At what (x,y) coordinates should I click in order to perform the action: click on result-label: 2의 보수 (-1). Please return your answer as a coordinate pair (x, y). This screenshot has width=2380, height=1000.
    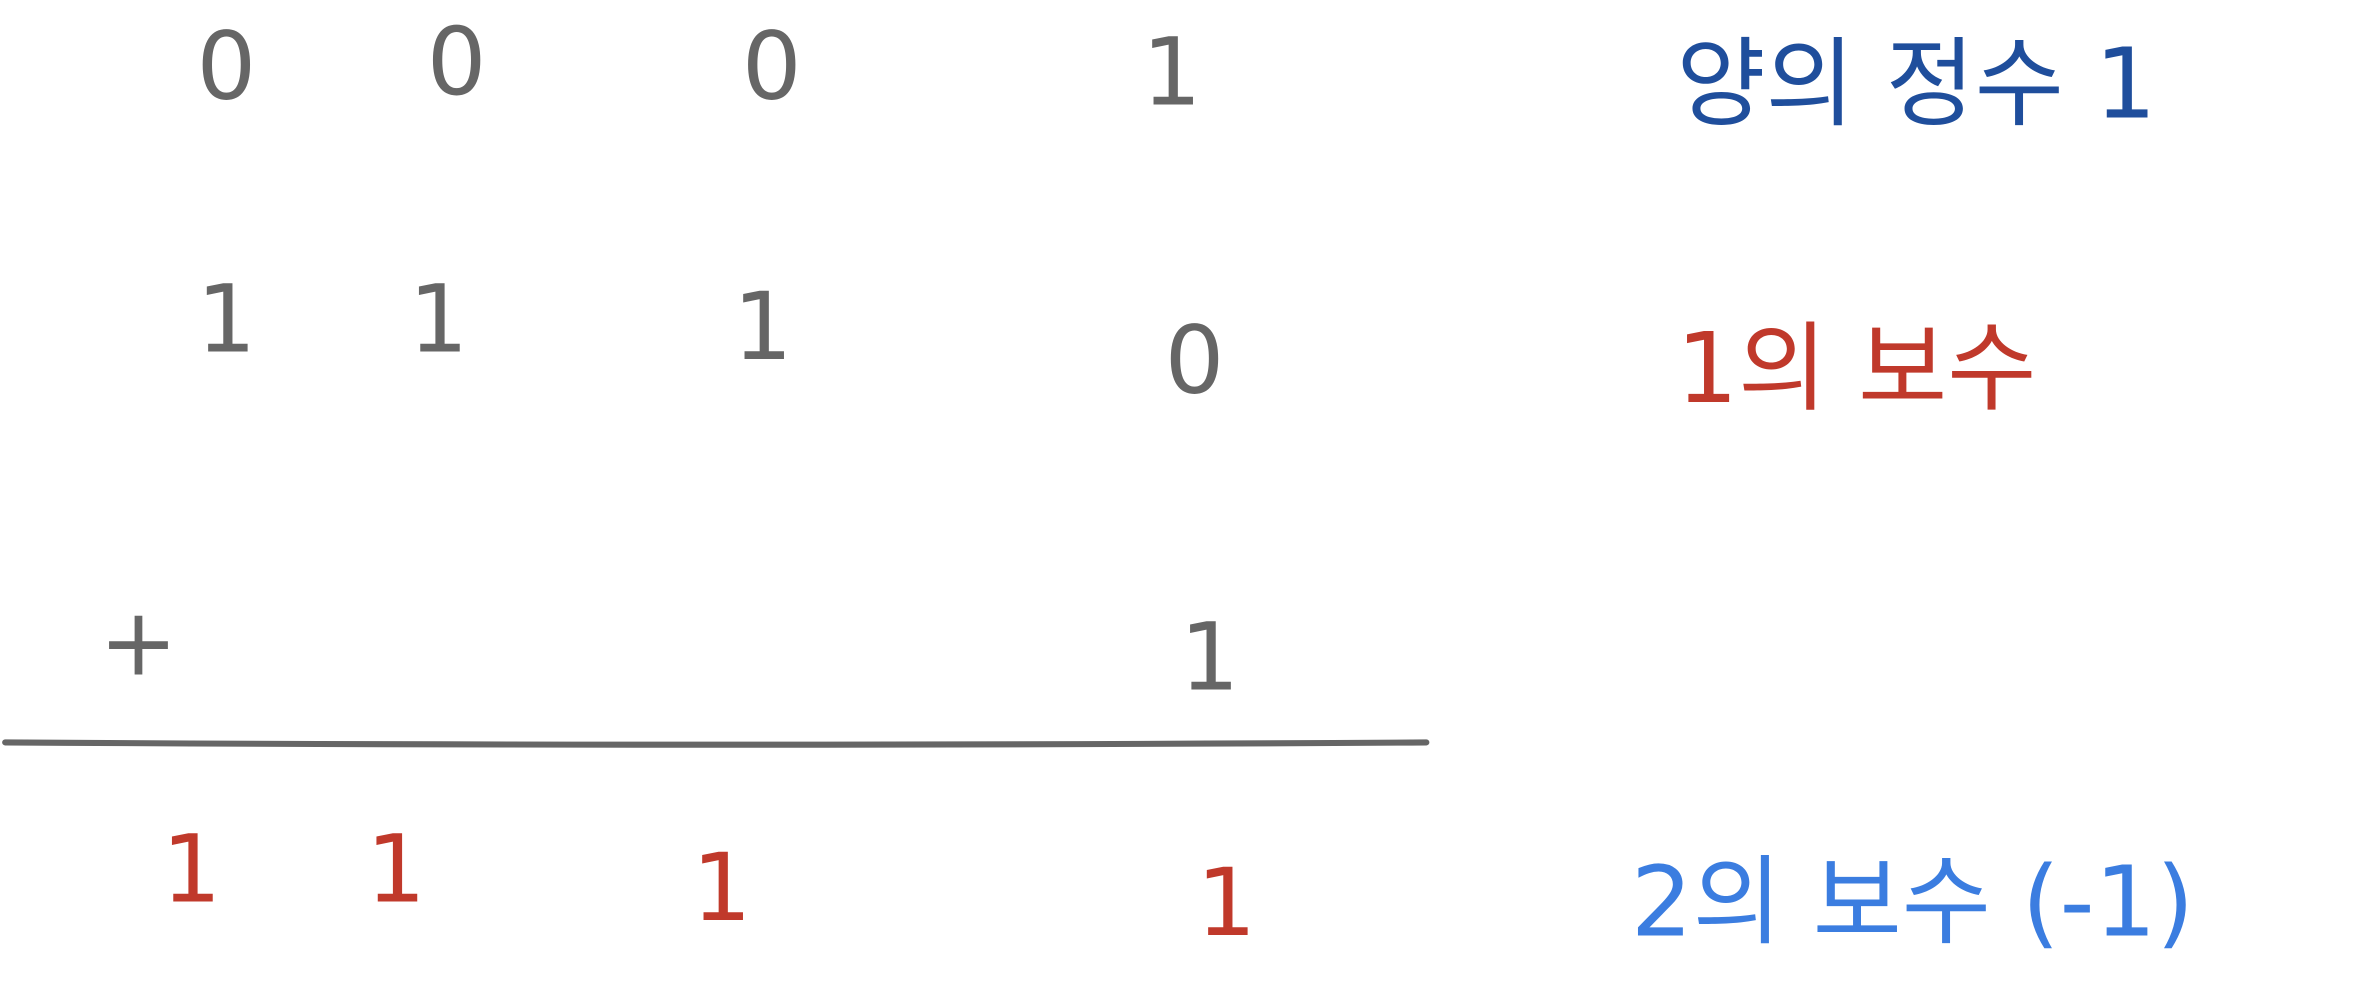
    Looking at the image, I should click on (1912, 901).